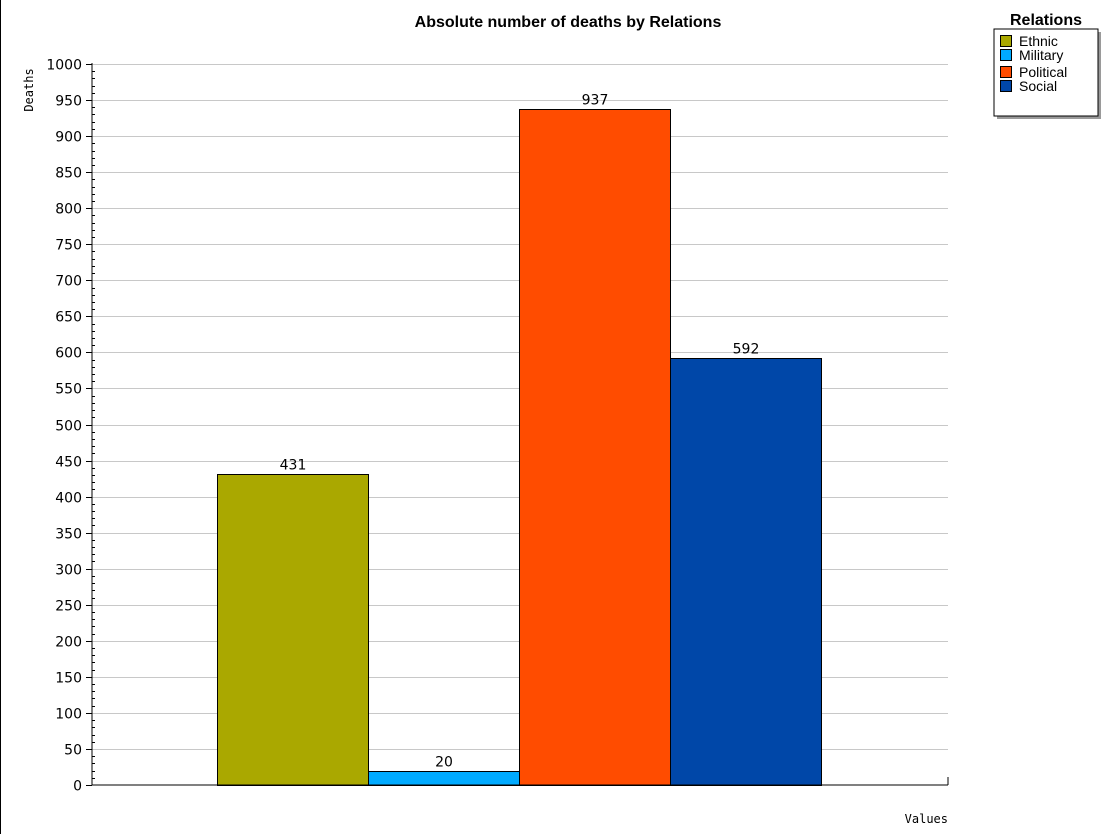 This screenshot has width=1107, height=834. I want to click on y-tick-label: 500, so click(68, 427).